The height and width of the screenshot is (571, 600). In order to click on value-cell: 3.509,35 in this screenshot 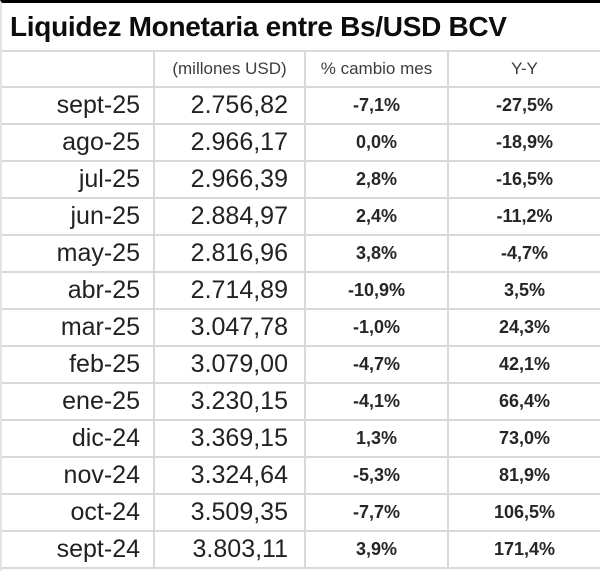, I will do `click(228, 512)`.